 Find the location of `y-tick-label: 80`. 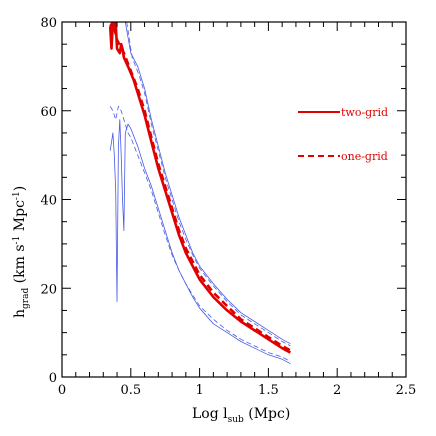

y-tick-label: 80 is located at coordinates (48, 23).